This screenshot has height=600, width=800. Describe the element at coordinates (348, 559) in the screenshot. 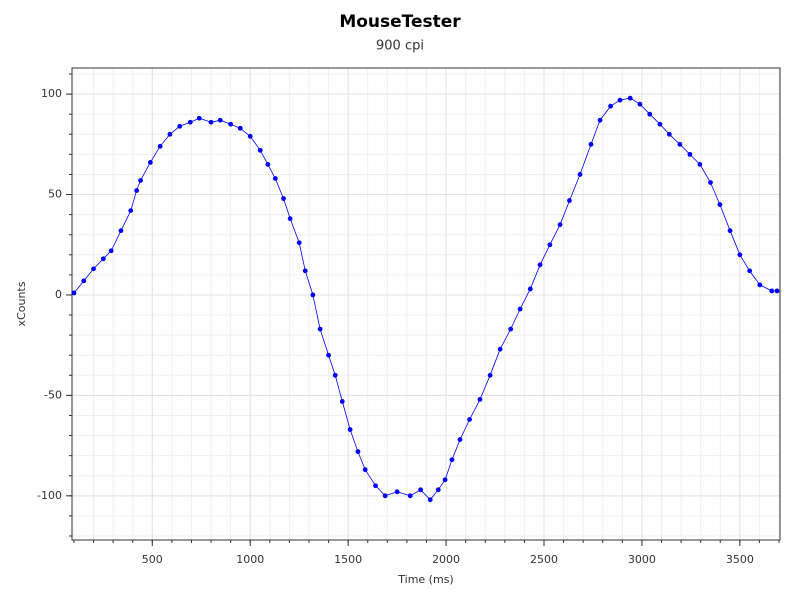

I see `x-tick-label: 1500` at that location.